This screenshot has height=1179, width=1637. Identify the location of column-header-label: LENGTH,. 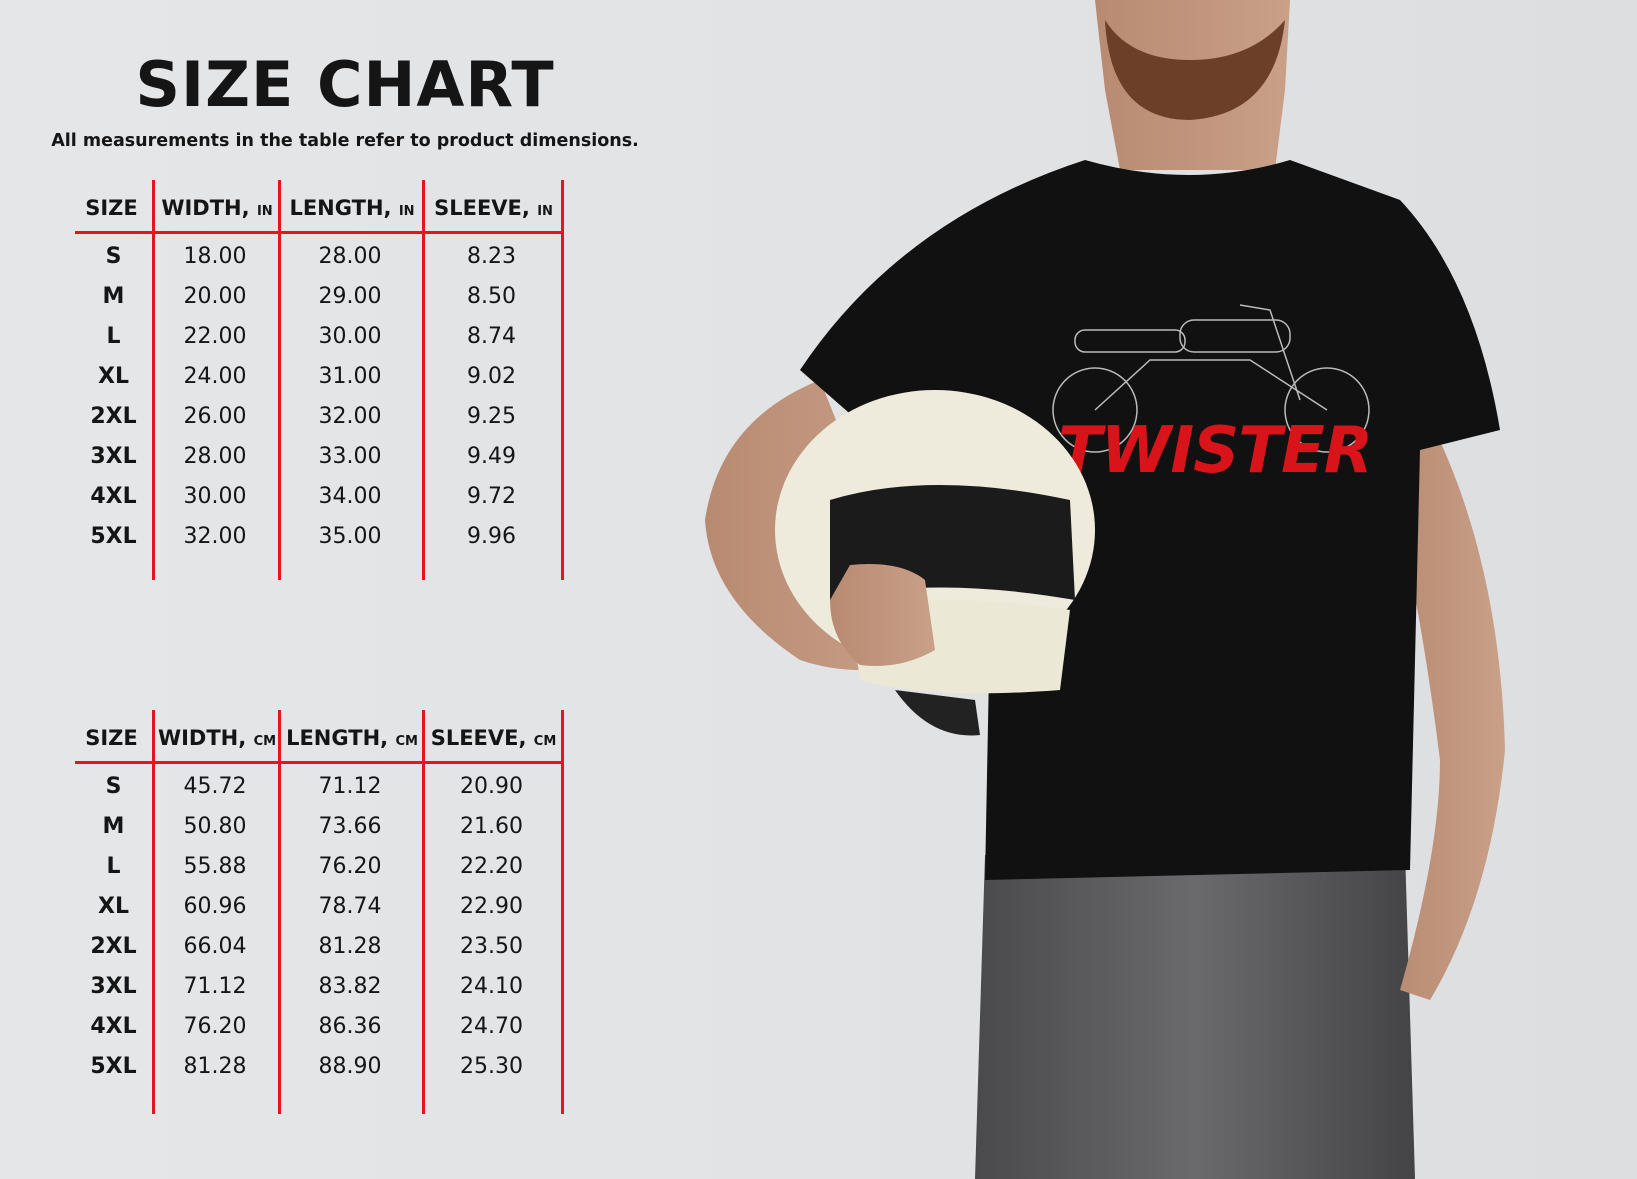
(340, 208).